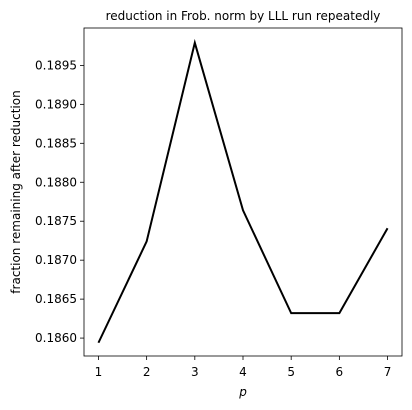 This screenshot has height=410, width=412. I want to click on y-tick-label: 0.1880, so click(56, 182).